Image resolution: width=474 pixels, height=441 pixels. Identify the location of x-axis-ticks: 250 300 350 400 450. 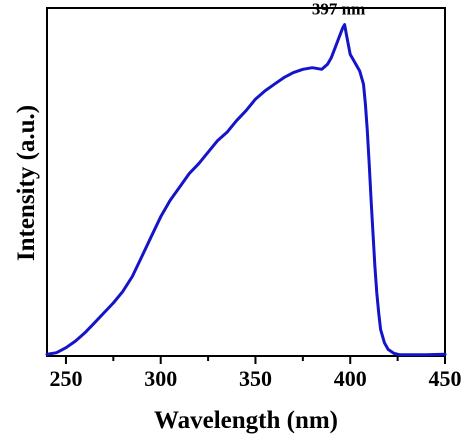
(255, 373).